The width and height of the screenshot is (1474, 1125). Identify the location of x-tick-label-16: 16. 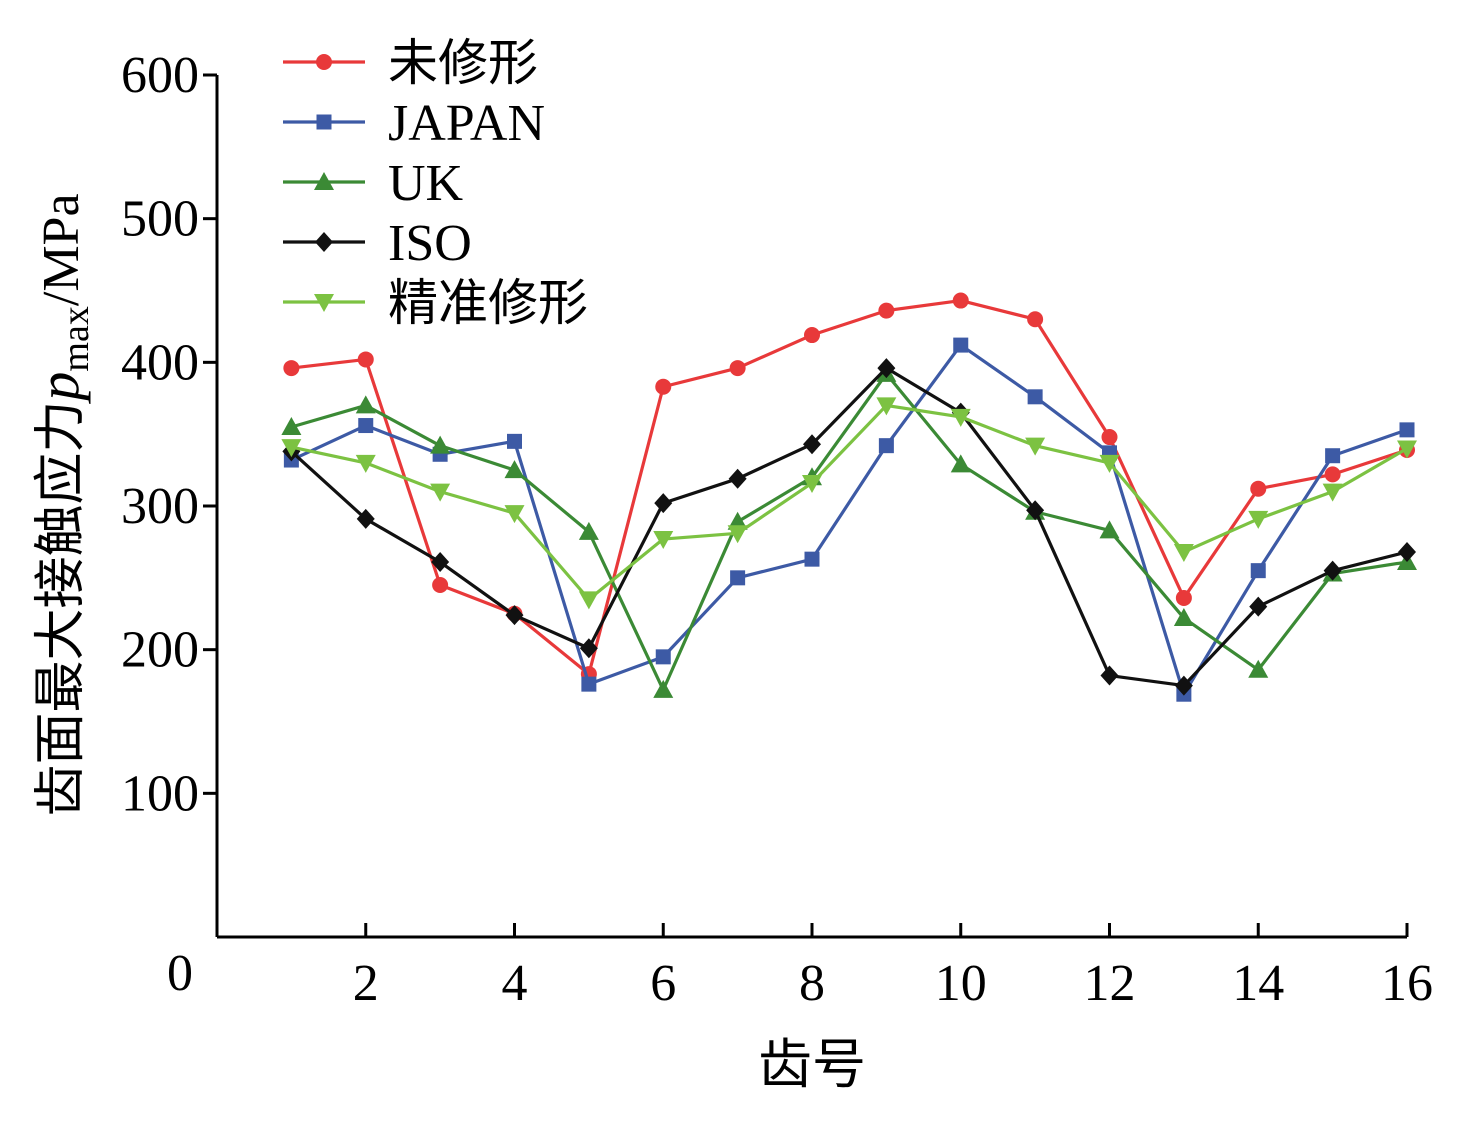
(1407, 983).